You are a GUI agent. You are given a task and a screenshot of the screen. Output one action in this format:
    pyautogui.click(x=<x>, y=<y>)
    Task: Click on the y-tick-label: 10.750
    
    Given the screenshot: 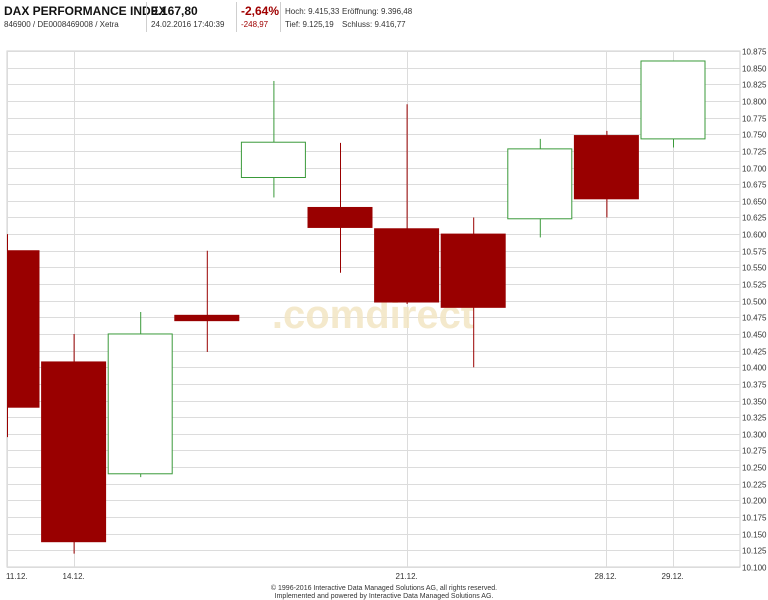 What is the action you would take?
    pyautogui.click(x=754, y=135)
    